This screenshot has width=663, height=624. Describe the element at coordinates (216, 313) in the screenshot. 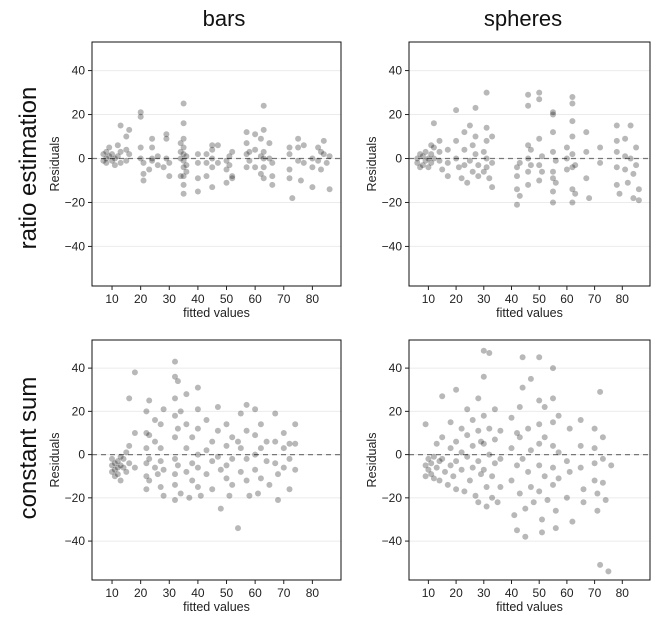

I see `x-axis-label: fitted values` at that location.